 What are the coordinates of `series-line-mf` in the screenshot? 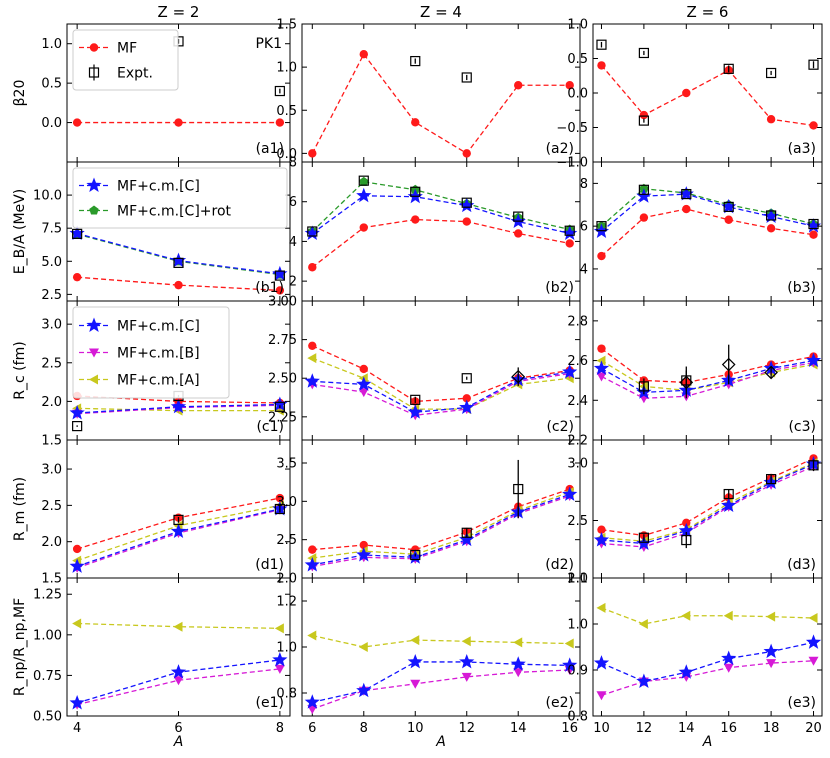 It's located at (440, 243).